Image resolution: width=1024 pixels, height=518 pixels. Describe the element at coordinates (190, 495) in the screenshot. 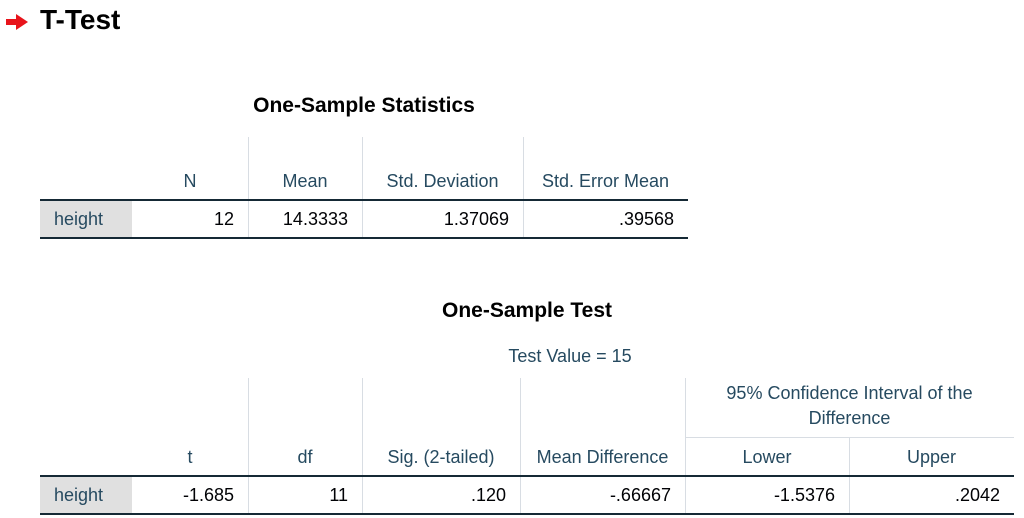

I see `cell-value: -1.685` at that location.